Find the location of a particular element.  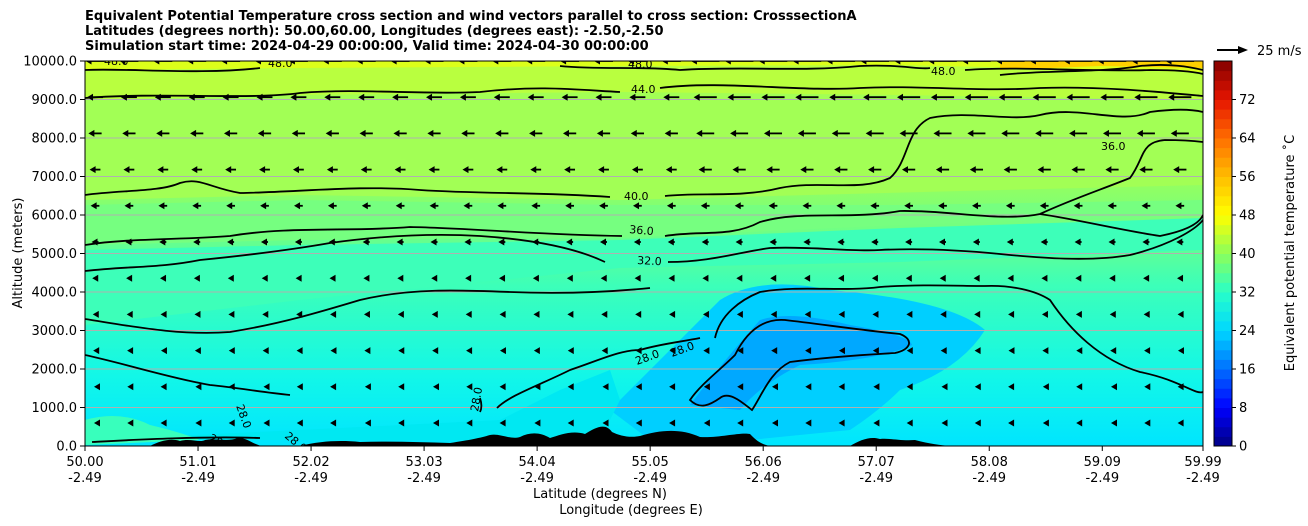

contour-label-44: 44.0 is located at coordinates (643, 89).